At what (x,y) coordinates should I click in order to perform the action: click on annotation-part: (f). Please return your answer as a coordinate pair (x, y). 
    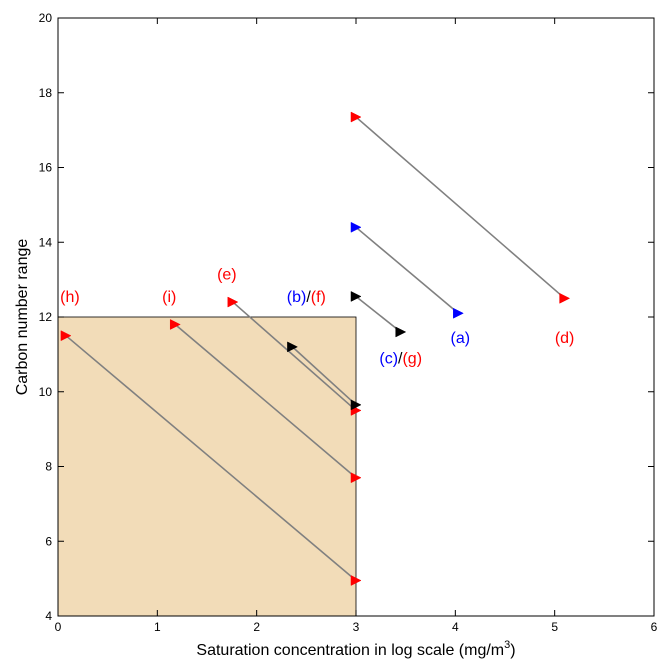
    Looking at the image, I should click on (318, 297).